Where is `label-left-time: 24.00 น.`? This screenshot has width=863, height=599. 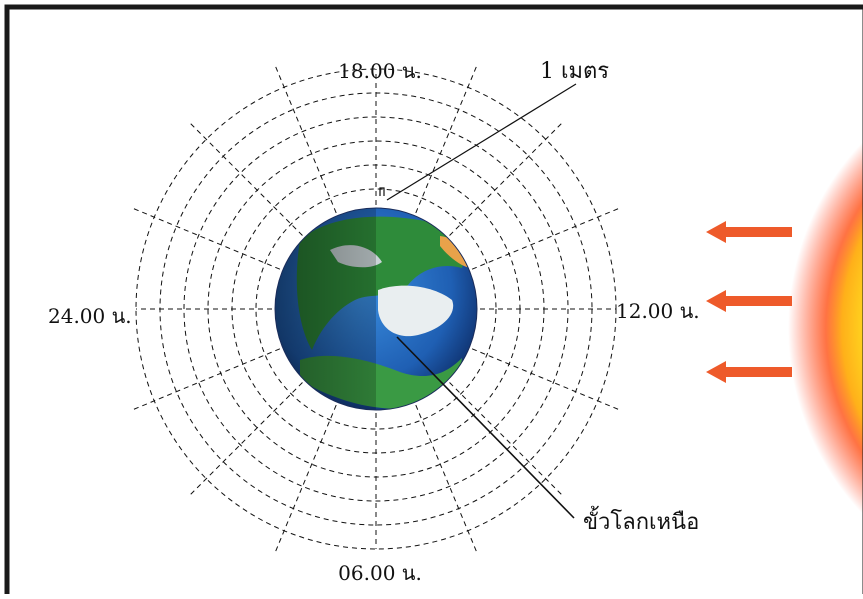 label-left-time: 24.00 น. is located at coordinates (90, 316).